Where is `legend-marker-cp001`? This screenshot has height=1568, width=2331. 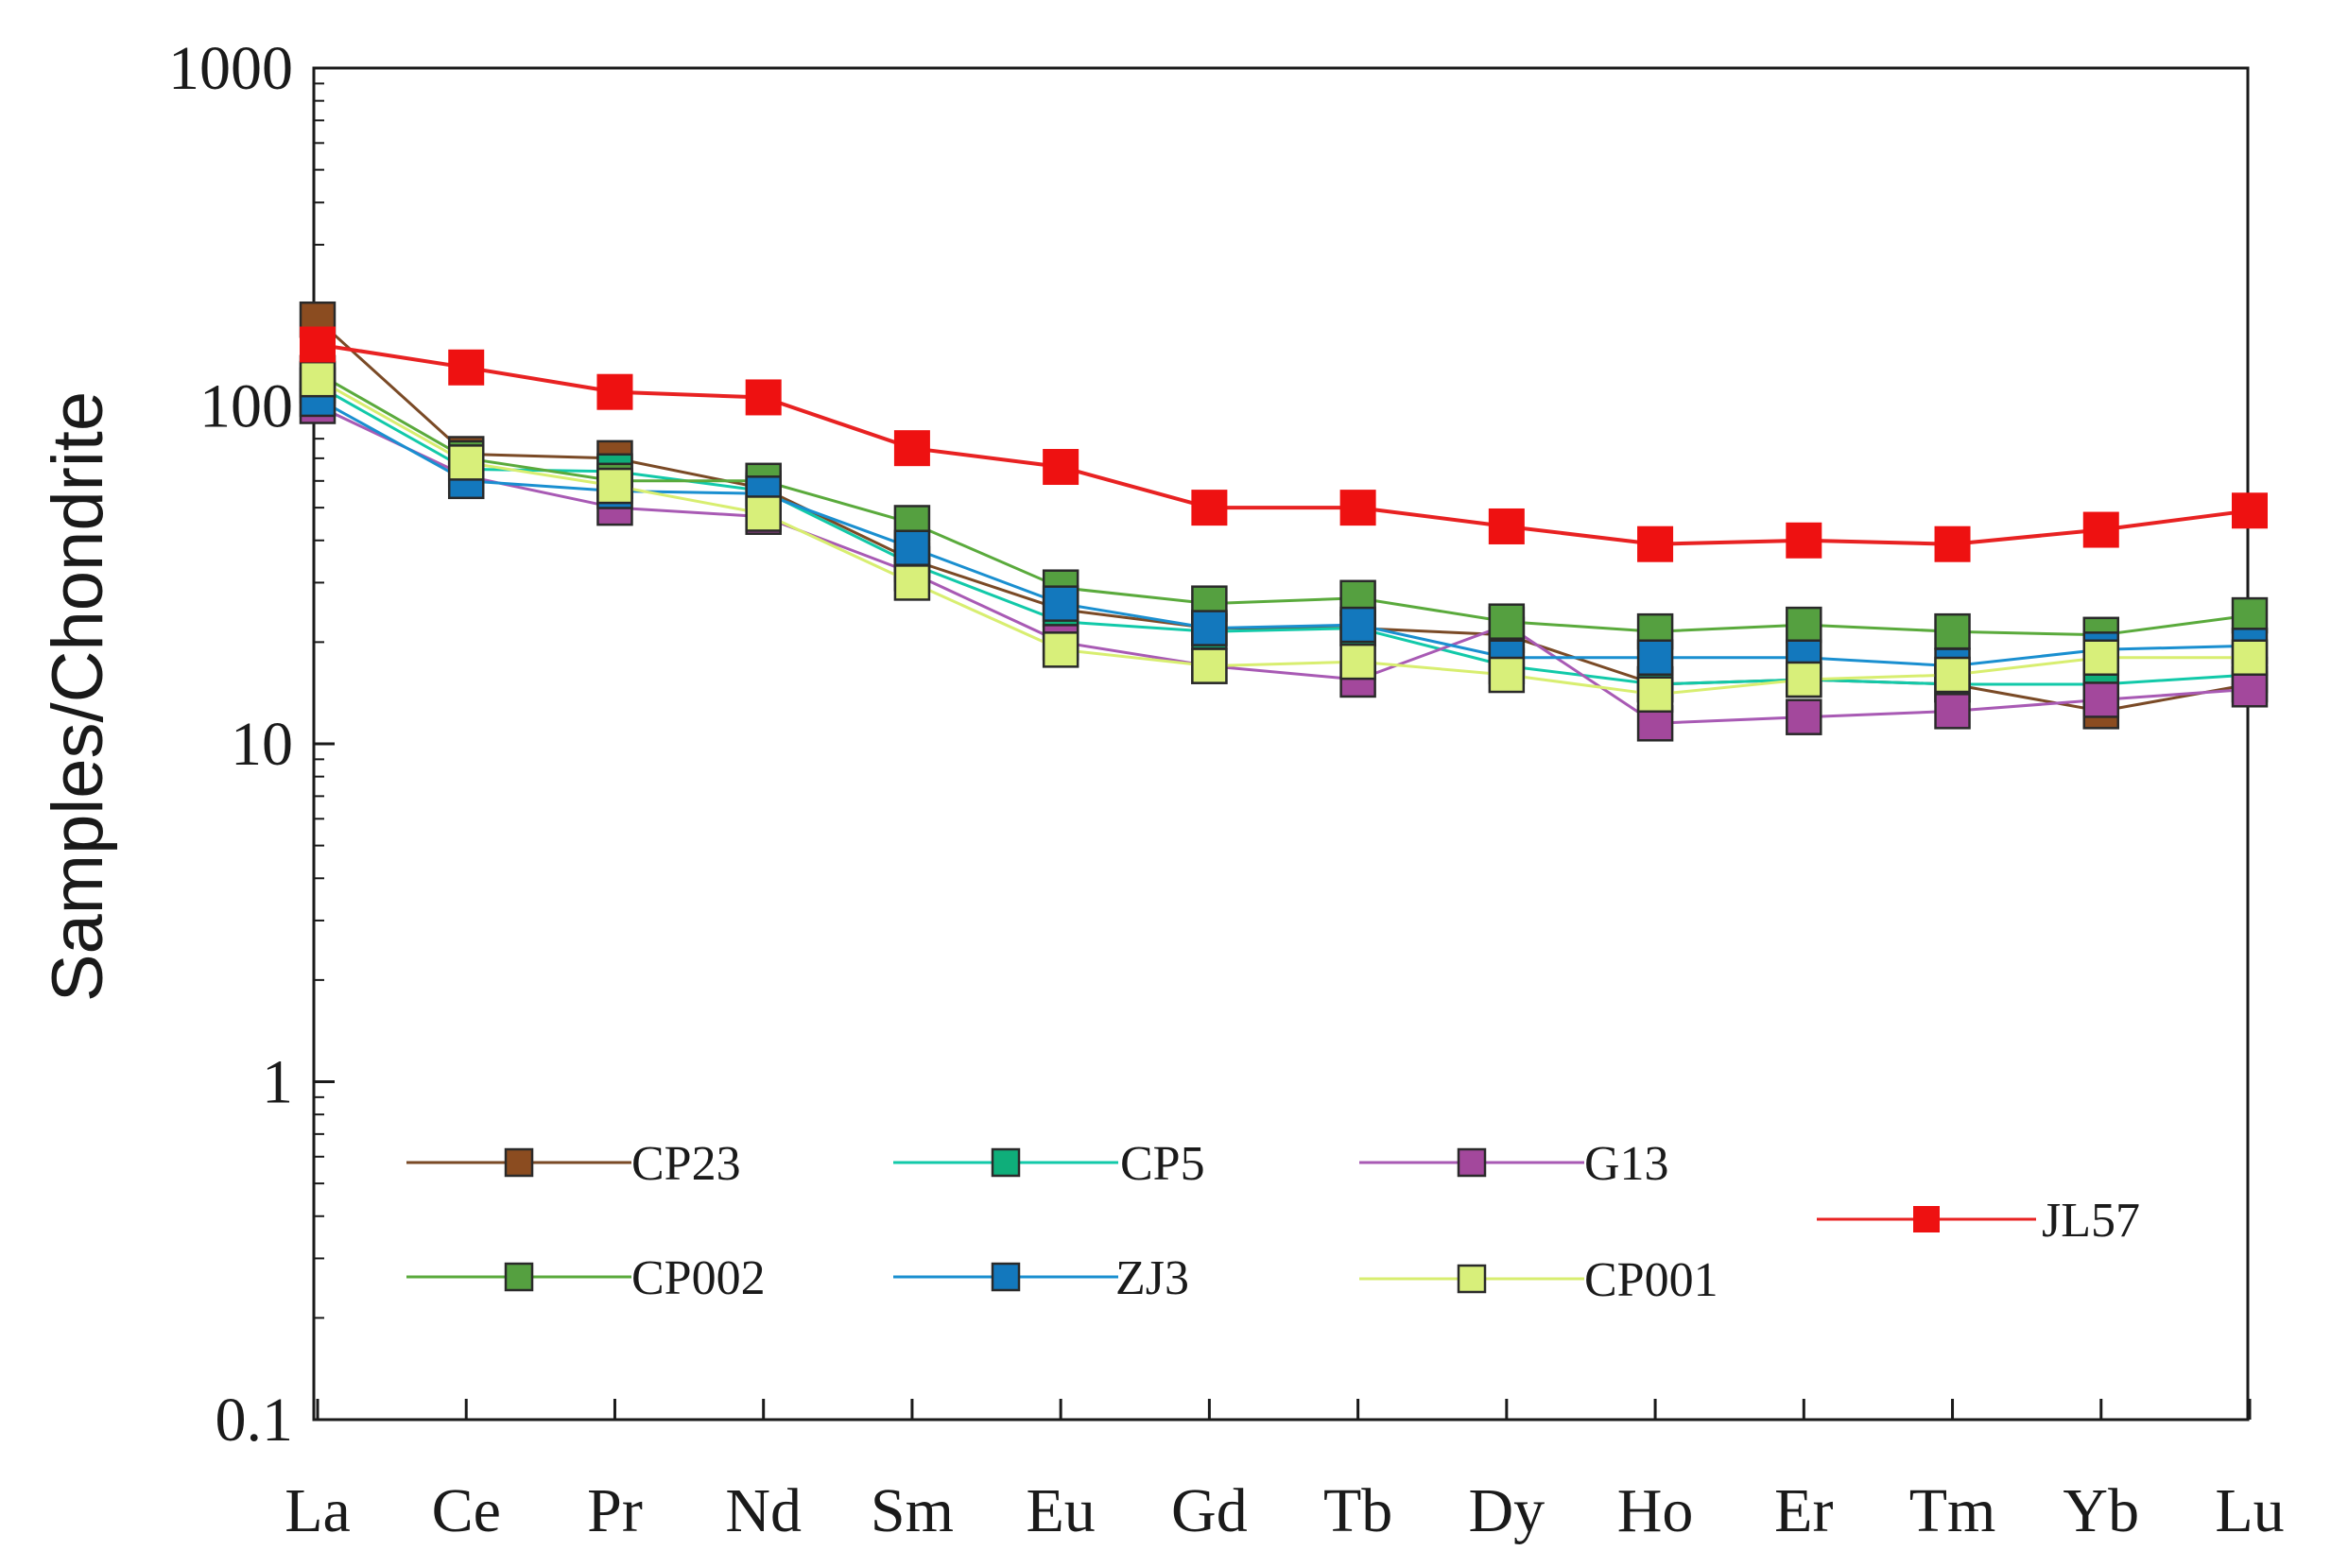
legend-marker-cp001 is located at coordinates (1472, 1279).